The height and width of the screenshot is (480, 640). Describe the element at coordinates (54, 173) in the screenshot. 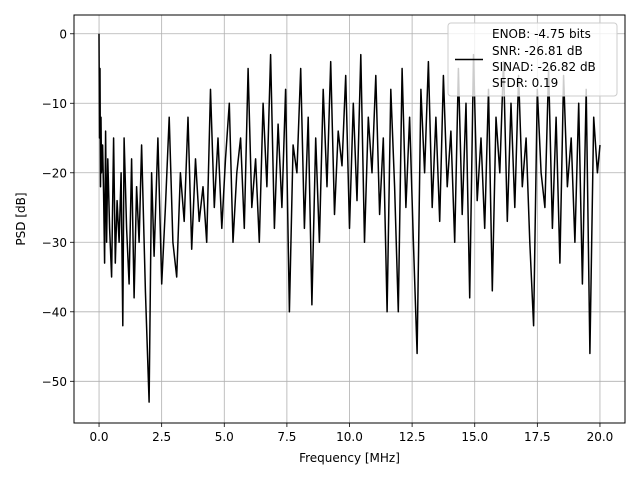

I see `y-tick-label: −20` at that location.